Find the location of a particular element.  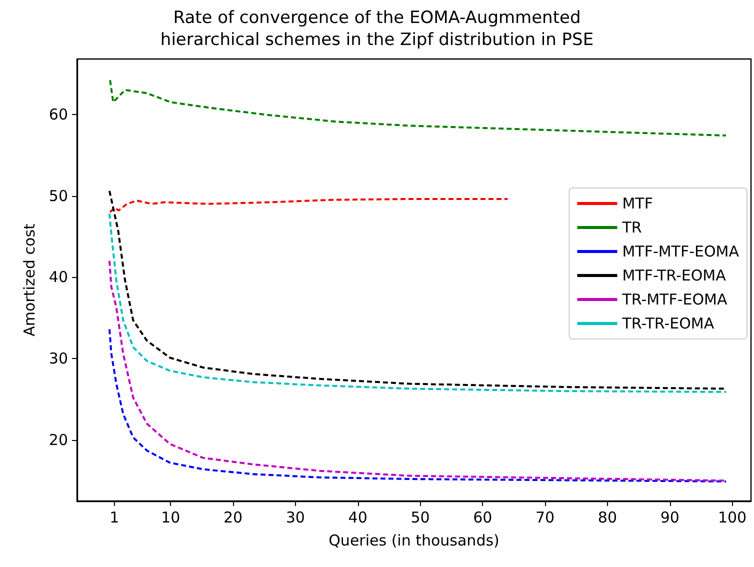

x-axis-title: Queries (in thousands) is located at coordinates (414, 541).